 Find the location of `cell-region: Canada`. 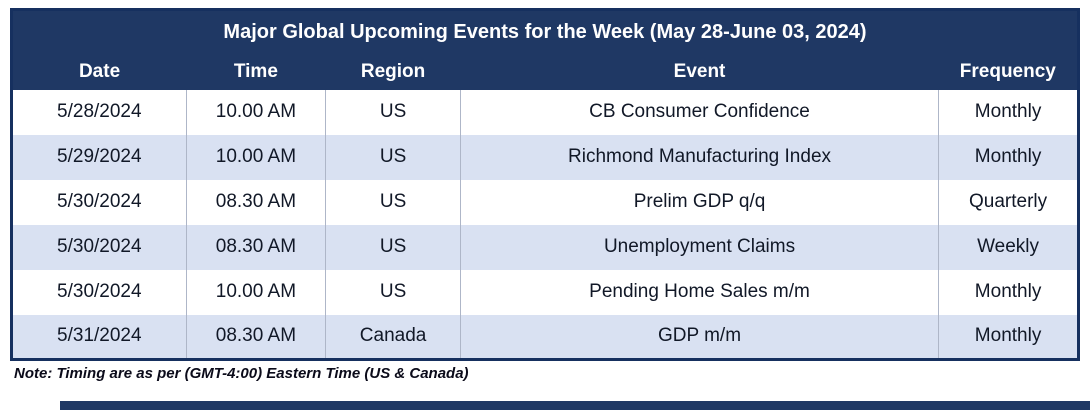

cell-region: Canada is located at coordinates (393, 337).